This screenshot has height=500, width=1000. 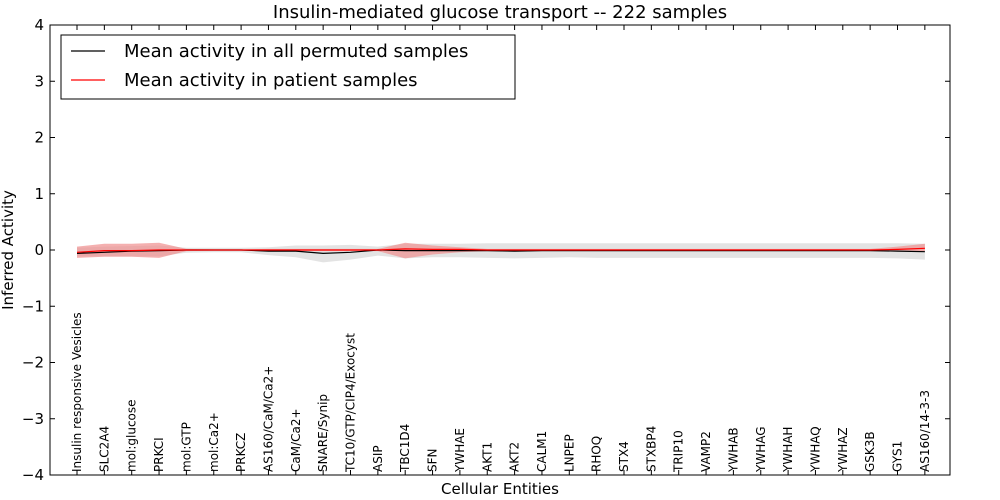 What do you see at coordinates (269, 419) in the screenshot?
I see `x-tick-label: AS160/CaM/Ca2+` at bounding box center [269, 419].